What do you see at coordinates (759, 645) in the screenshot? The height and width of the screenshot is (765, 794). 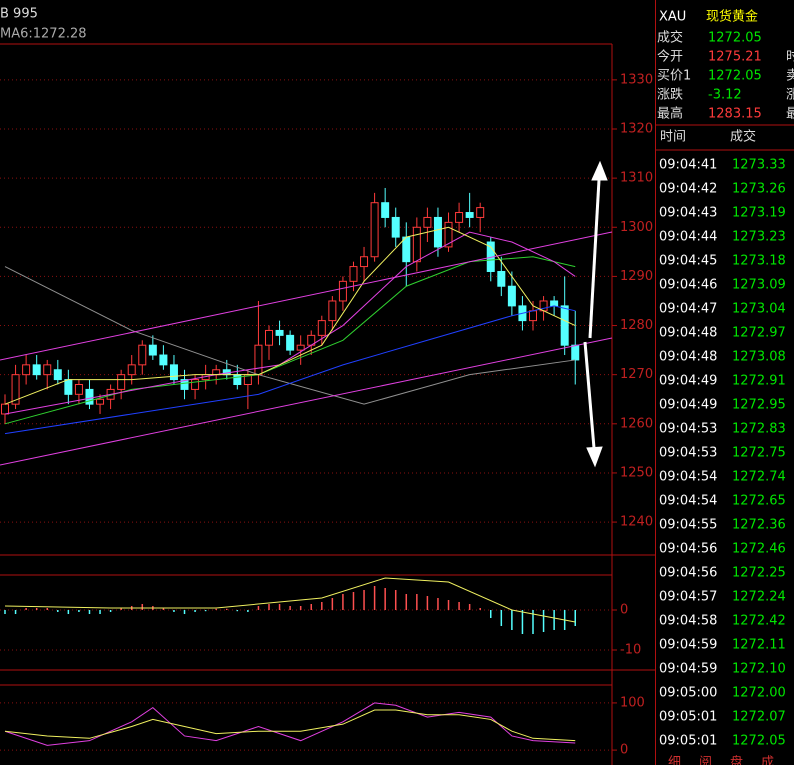 I see `trade-price: 1272.11` at bounding box center [759, 645].